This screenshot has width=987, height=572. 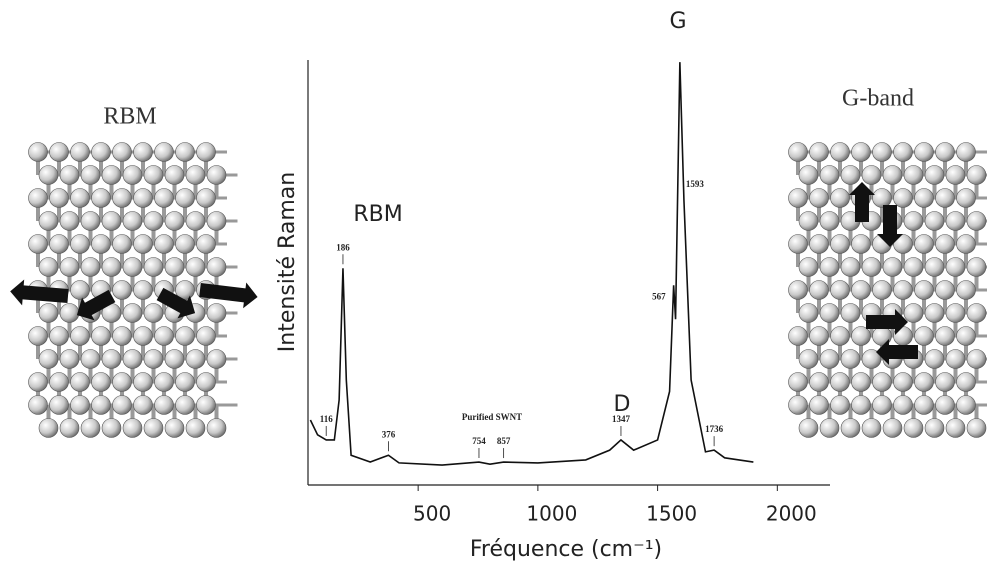 I want to click on peak-label: 754, so click(x=479, y=441).